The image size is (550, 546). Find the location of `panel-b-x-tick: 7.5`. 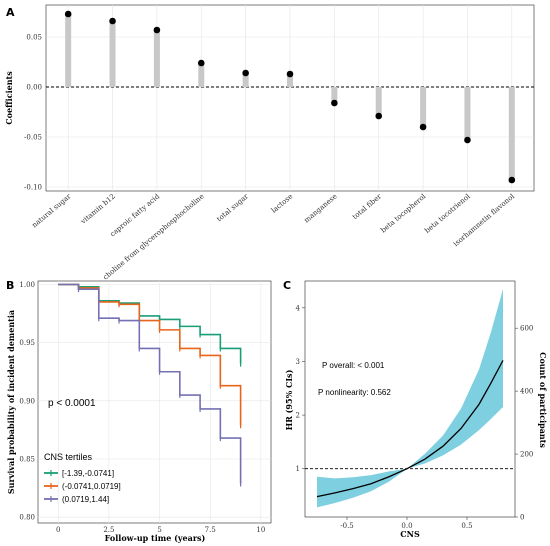

panel-b-x-tick: 7.5 is located at coordinates (210, 530).